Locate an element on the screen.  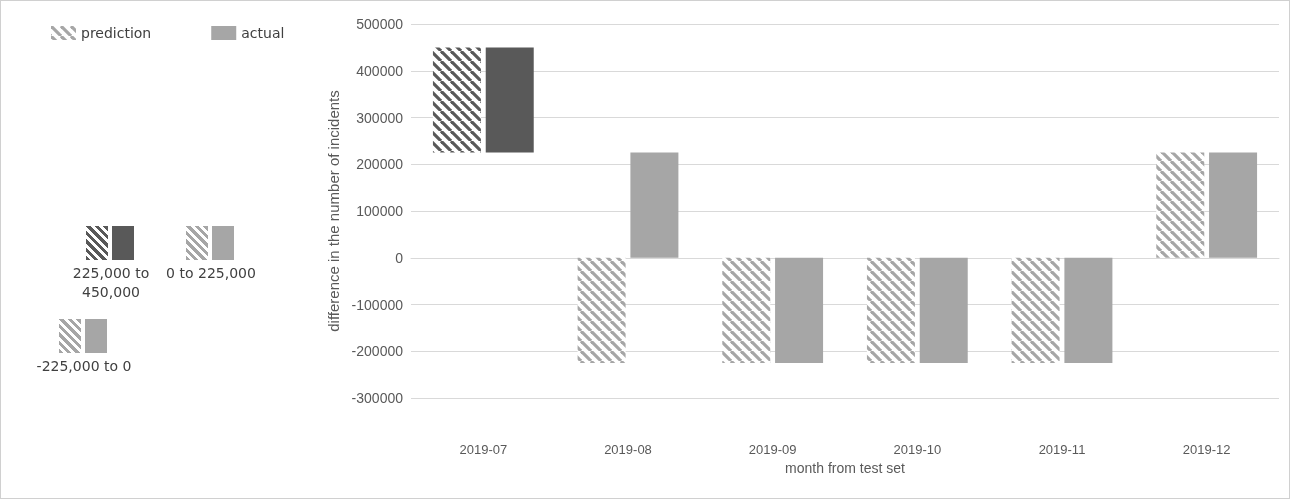
x-tick-label: 2019-12 is located at coordinates (1206, 449).